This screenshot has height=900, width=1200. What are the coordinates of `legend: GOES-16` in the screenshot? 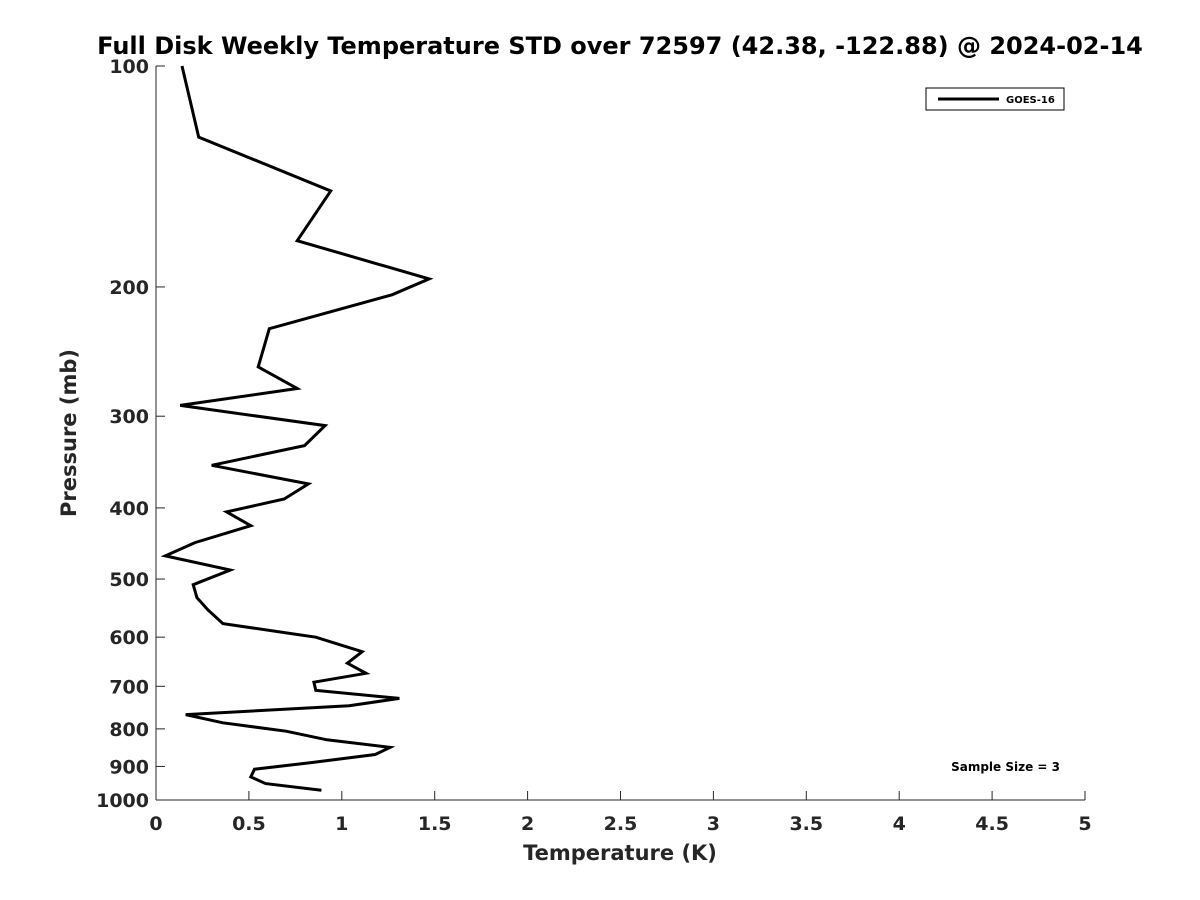 It's located at (995, 99).